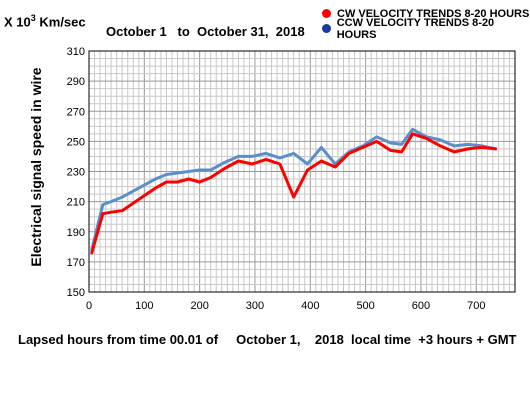 The height and width of the screenshot is (420, 530). What do you see at coordinates (326, 13) in the screenshot?
I see `legend-dot-cw` at bounding box center [326, 13].